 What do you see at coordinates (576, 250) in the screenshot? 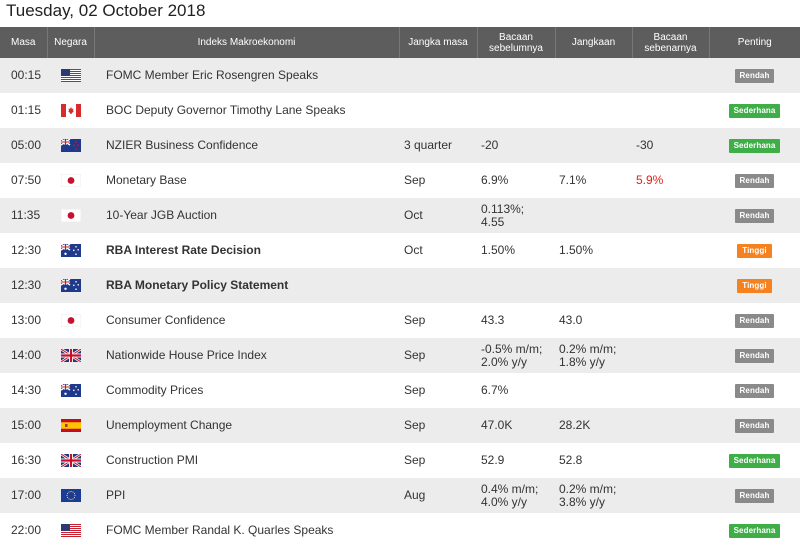
I see `event-forecast-line: 1.50%` at bounding box center [576, 250].